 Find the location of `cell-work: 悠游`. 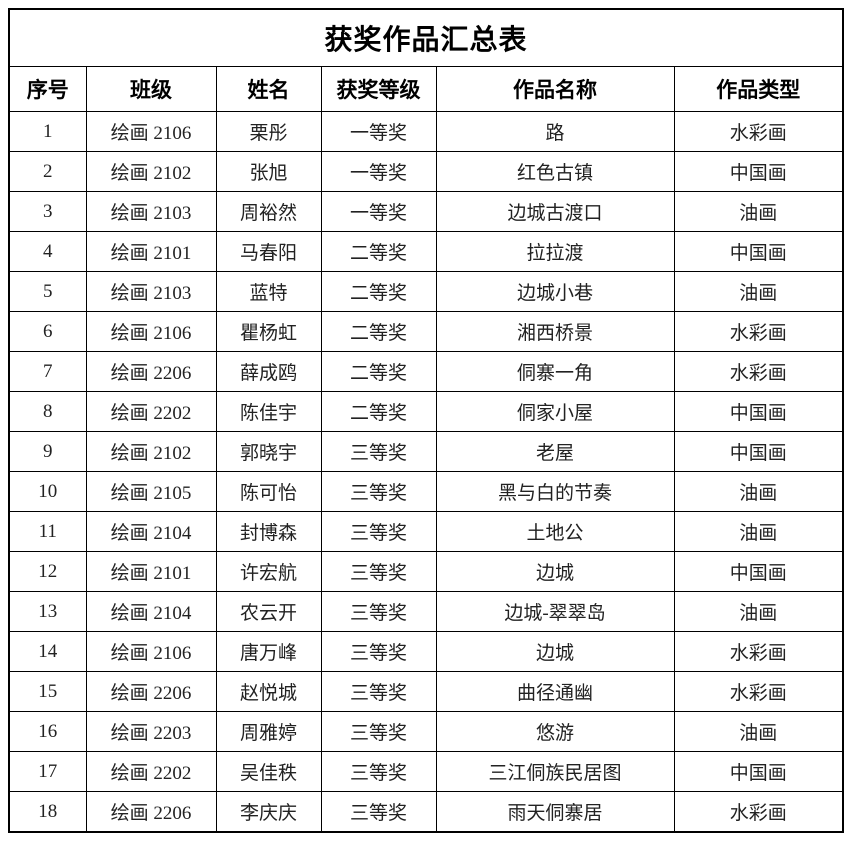

cell-work: 悠游 is located at coordinates (555, 731).